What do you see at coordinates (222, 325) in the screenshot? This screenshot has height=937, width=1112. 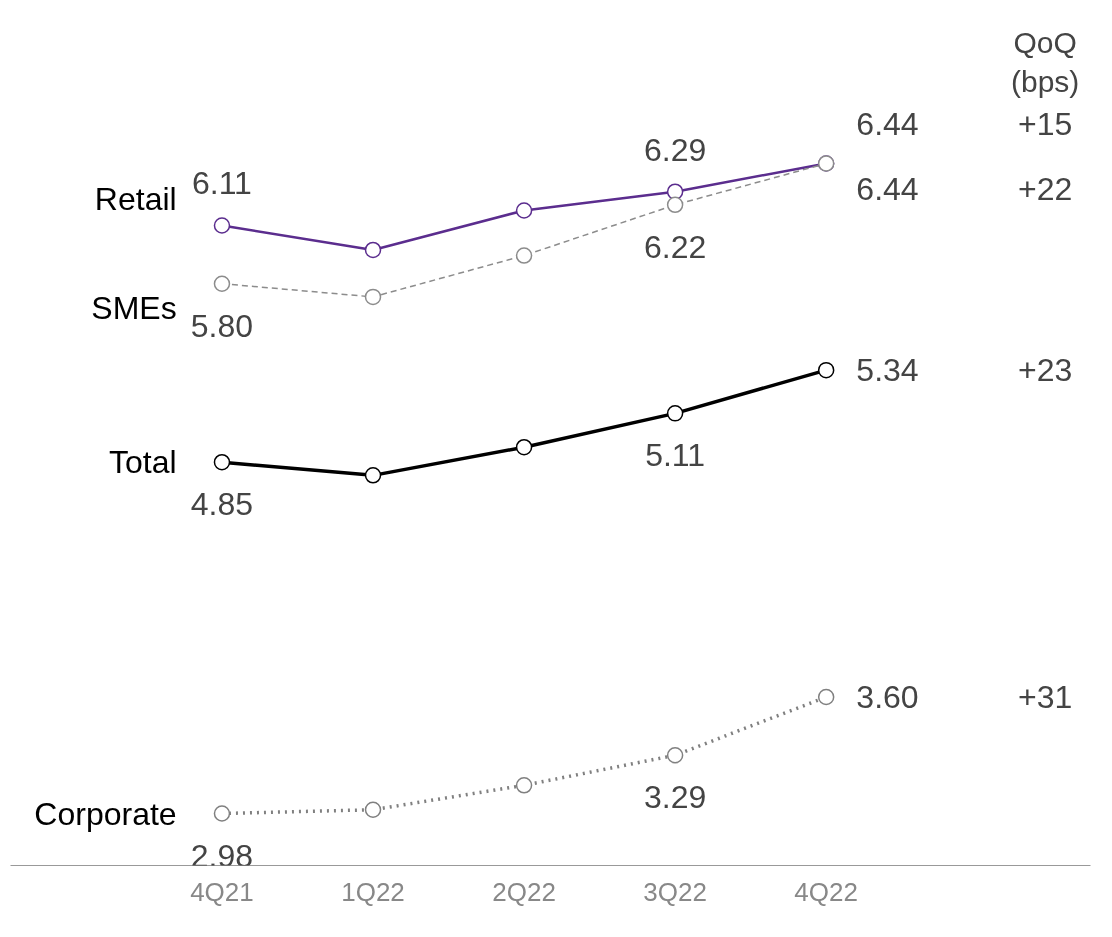 I see `data-label: 5.80` at bounding box center [222, 325].